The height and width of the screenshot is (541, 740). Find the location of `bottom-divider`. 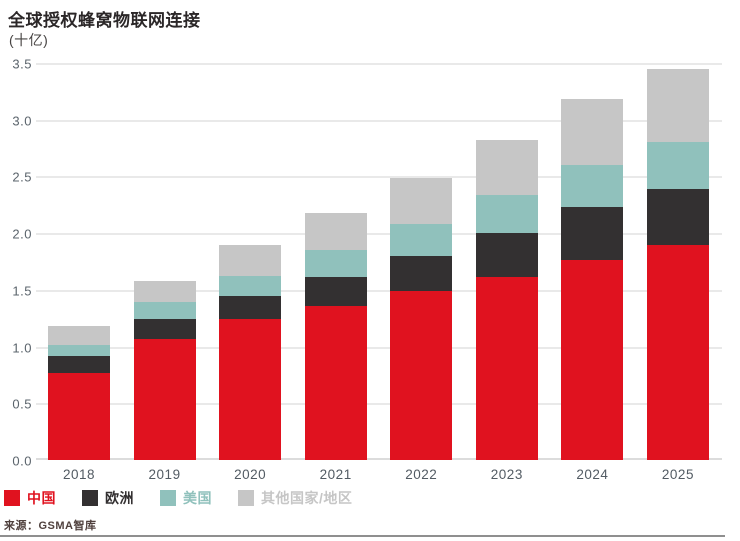

bottom-divider is located at coordinates (362, 536).